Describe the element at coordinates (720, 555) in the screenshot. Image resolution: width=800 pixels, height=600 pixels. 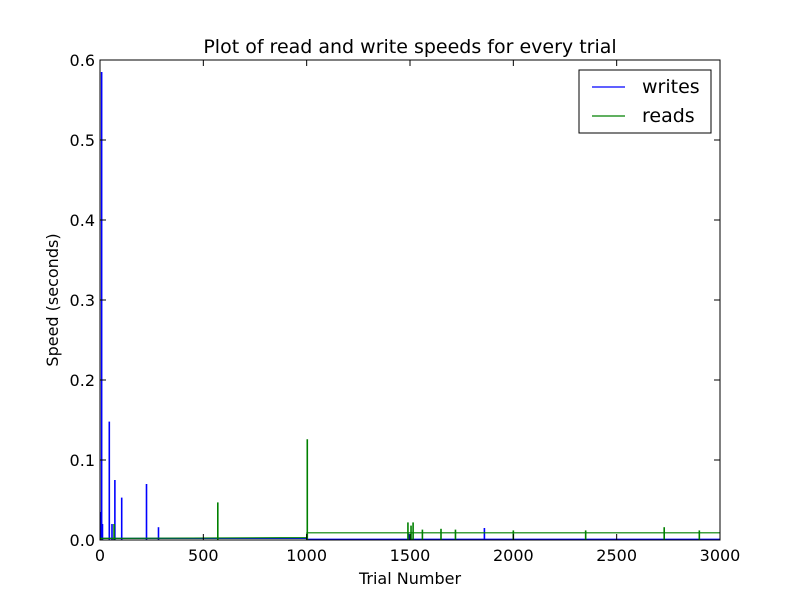
I see `x-tick-label: 3000` at that location.